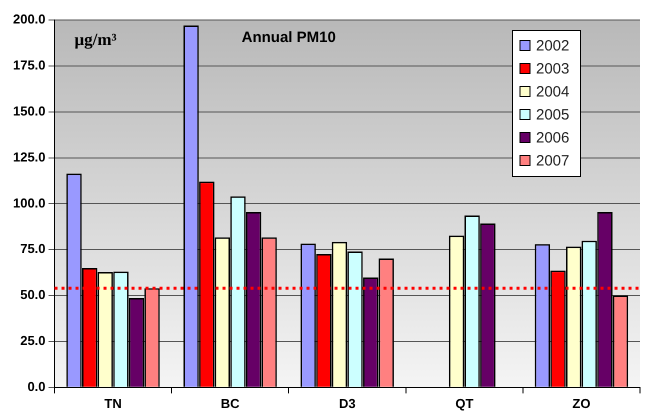 This screenshot has height=417, width=652. Describe the element at coordinates (553, 92) in the screenshot. I see `legend-label: 2004` at that location.